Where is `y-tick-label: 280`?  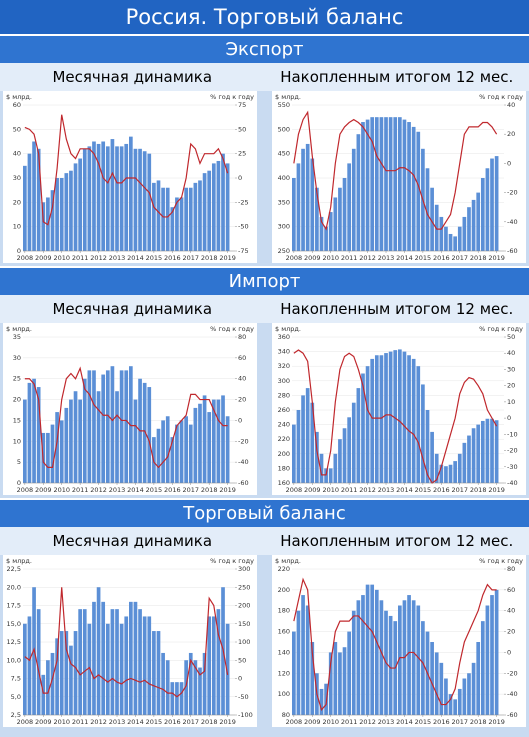
y-tick-label: 280 is located at coordinates (284, 395).